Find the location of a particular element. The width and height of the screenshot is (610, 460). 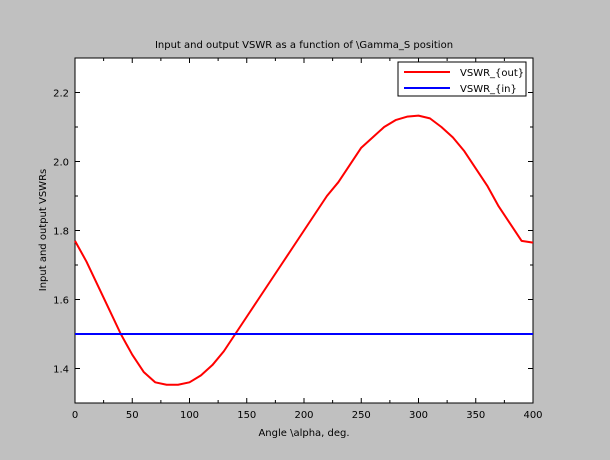

y-tick-label: 1.8 is located at coordinates (61, 232).